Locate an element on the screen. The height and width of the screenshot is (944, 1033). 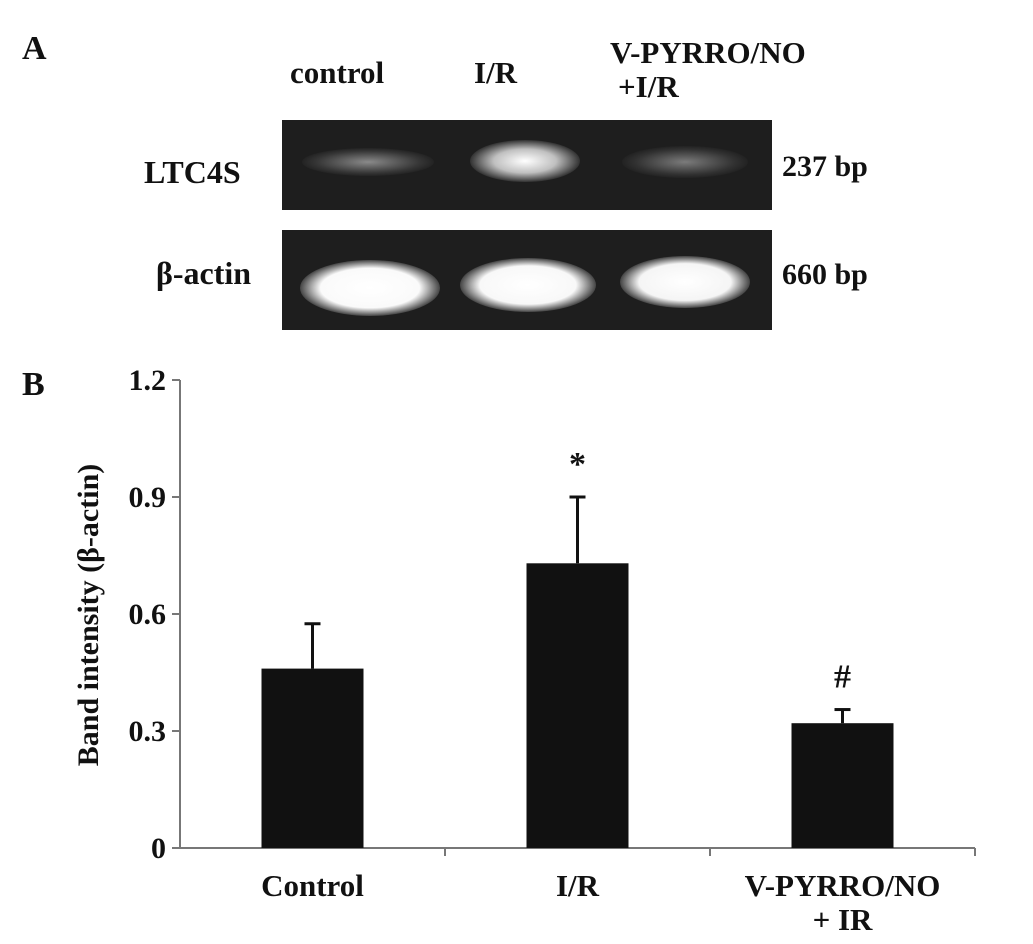
panel-a-label: A is located at coordinates (34, 48).